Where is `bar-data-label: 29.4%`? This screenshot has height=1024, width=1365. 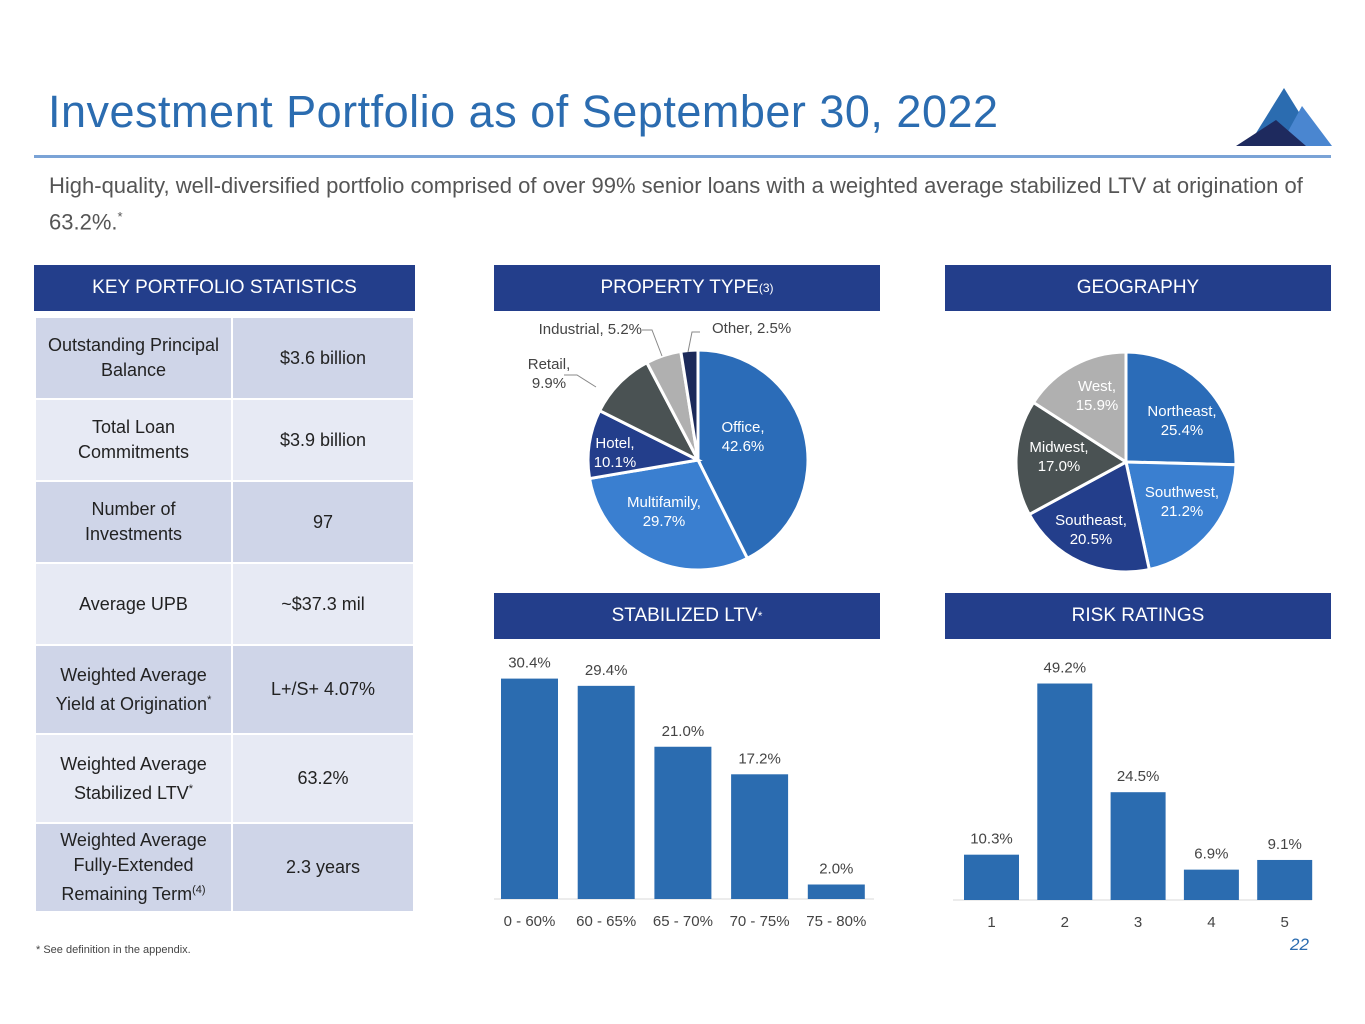
bar-data-label: 29.4% is located at coordinates (606, 670).